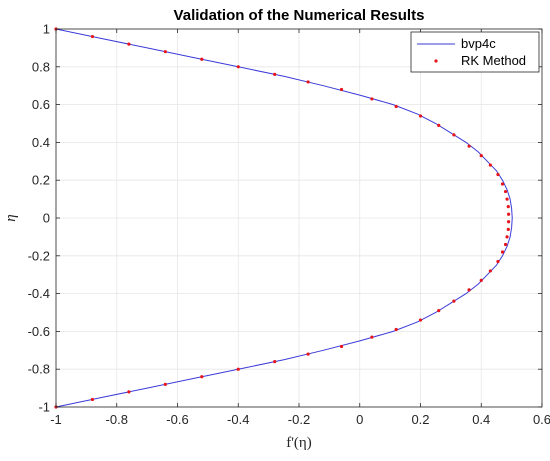 This screenshot has height=461, width=550. What do you see at coordinates (46, 29) in the screenshot?
I see `y-tick-label: 1` at bounding box center [46, 29].